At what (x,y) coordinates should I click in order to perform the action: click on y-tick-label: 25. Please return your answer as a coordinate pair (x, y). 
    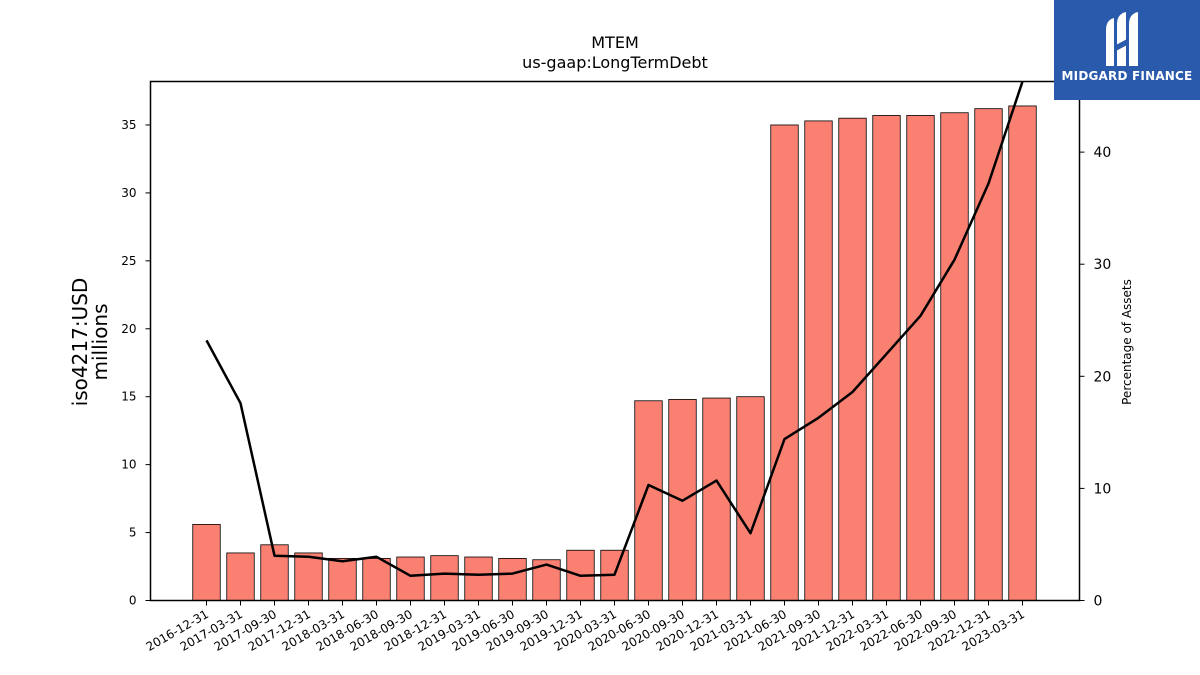
    Looking at the image, I should click on (128, 261).